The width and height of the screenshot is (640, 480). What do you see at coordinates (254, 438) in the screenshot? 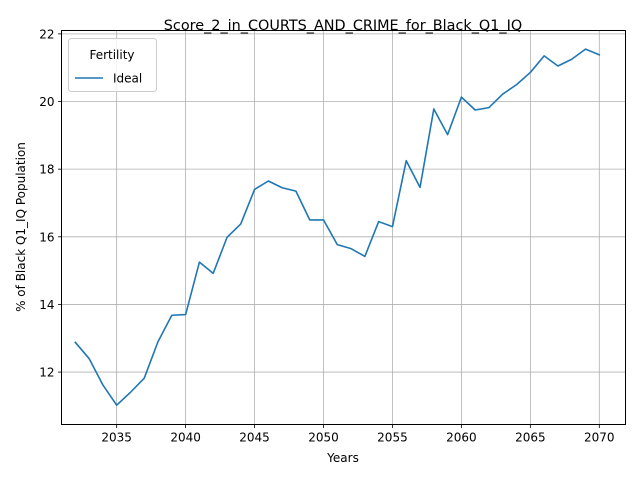
I see `x-tick-label: 2045` at bounding box center [254, 438].